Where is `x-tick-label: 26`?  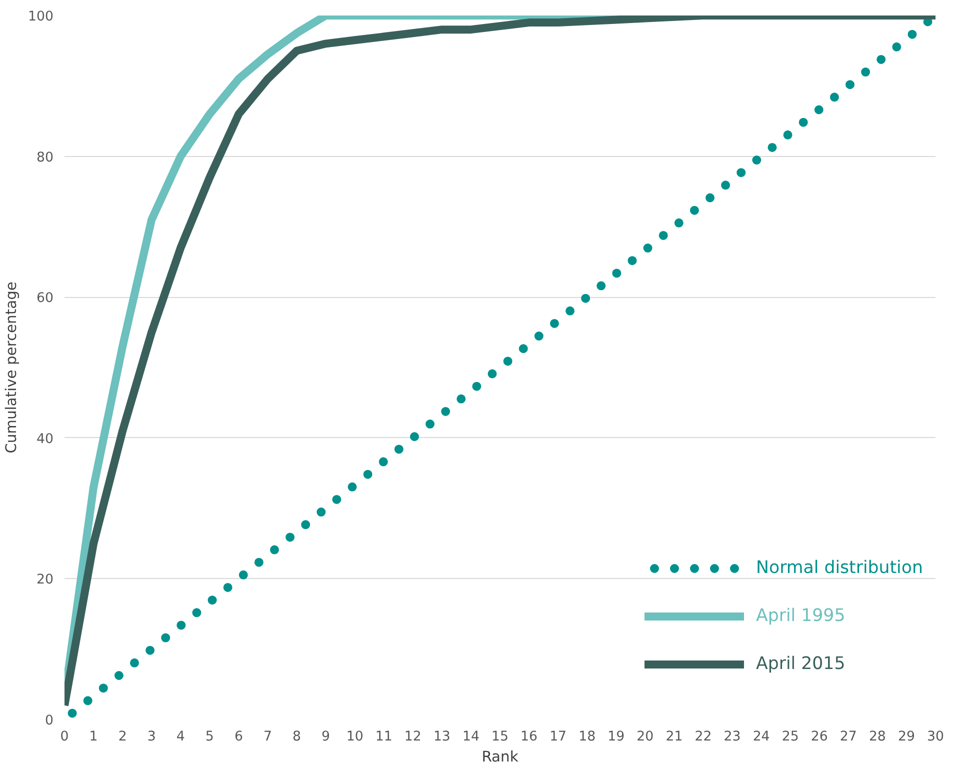
x-tick-label: 26 is located at coordinates (819, 737).